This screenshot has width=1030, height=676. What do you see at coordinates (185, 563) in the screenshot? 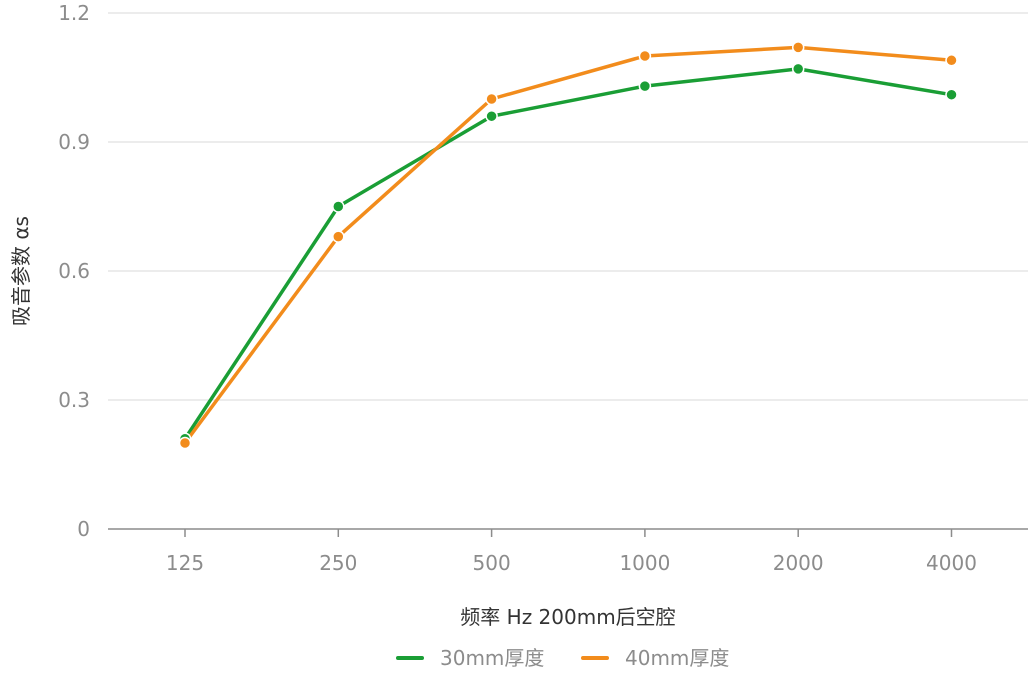
I see `x-tick-label: 125` at bounding box center [185, 563].